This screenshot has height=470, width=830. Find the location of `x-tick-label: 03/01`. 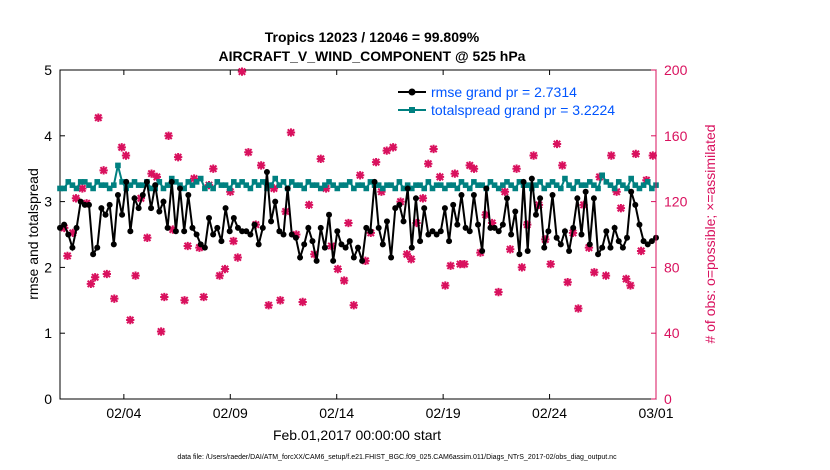

x-tick-label: 03/01 is located at coordinates (655, 413).